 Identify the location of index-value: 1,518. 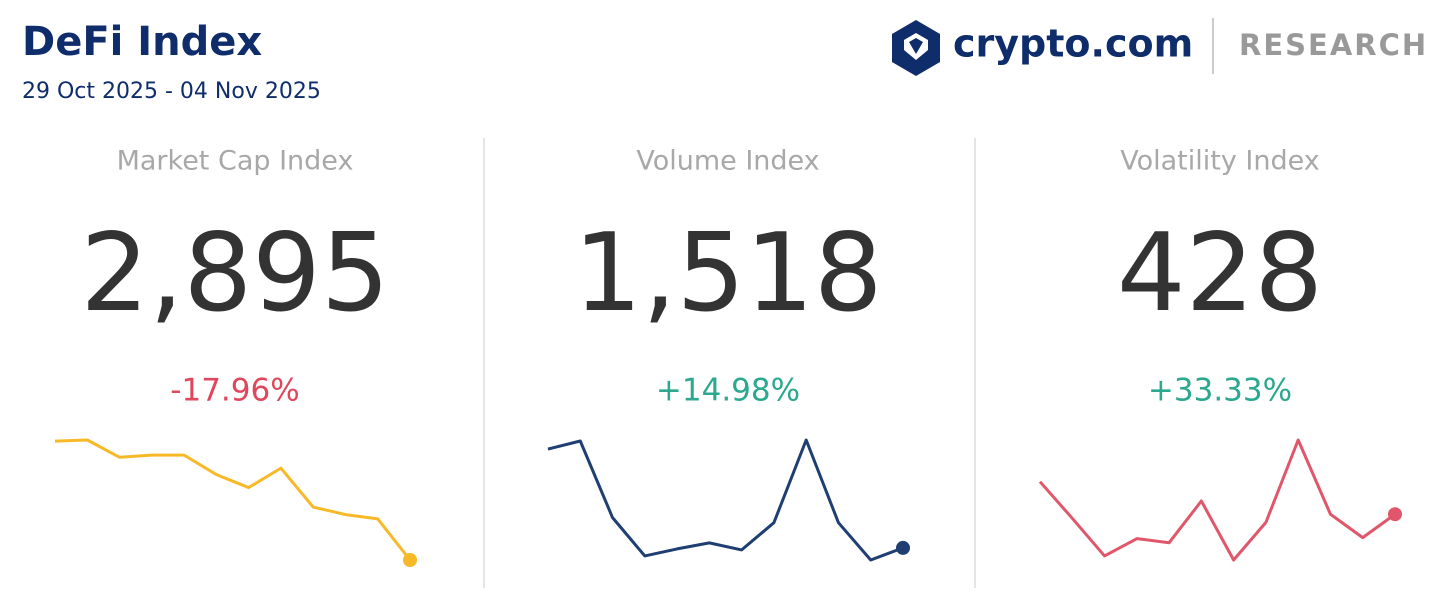
(727, 273).